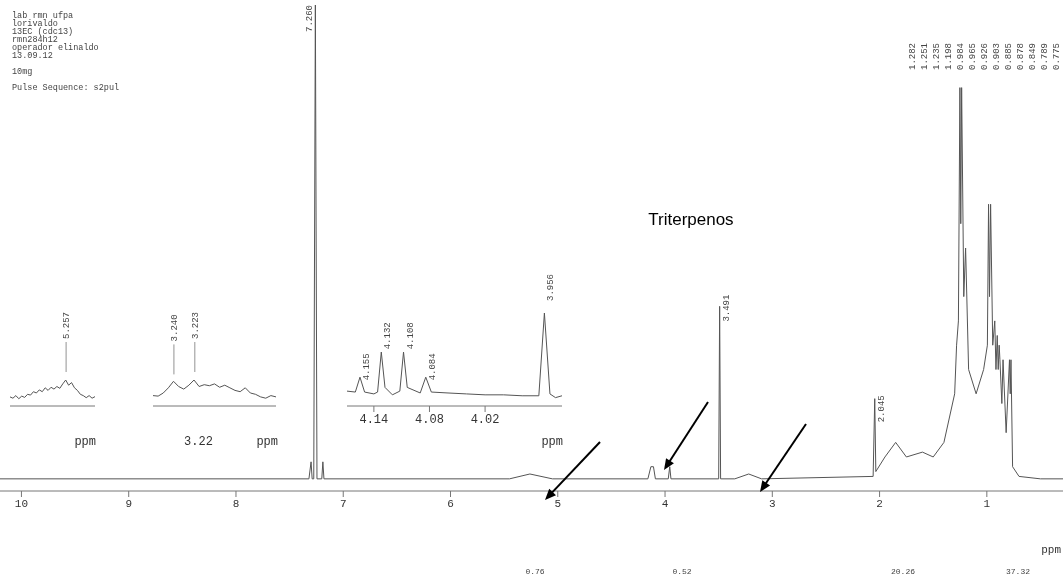 This screenshot has height=579, width=1063. Describe the element at coordinates (682, 571) in the screenshot. I see `text: 0.52` at that location.